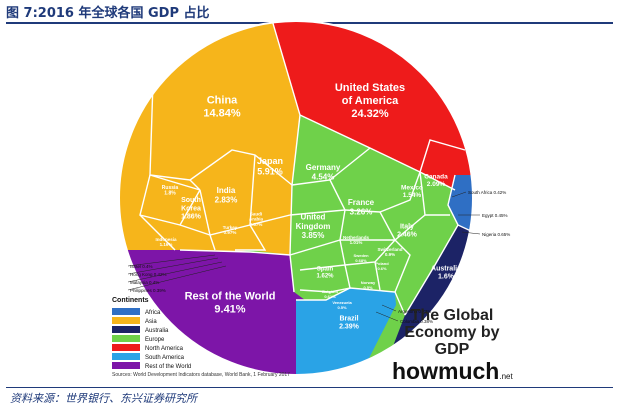  I want to click on legend-label: Rest of the World, so click(168, 367).